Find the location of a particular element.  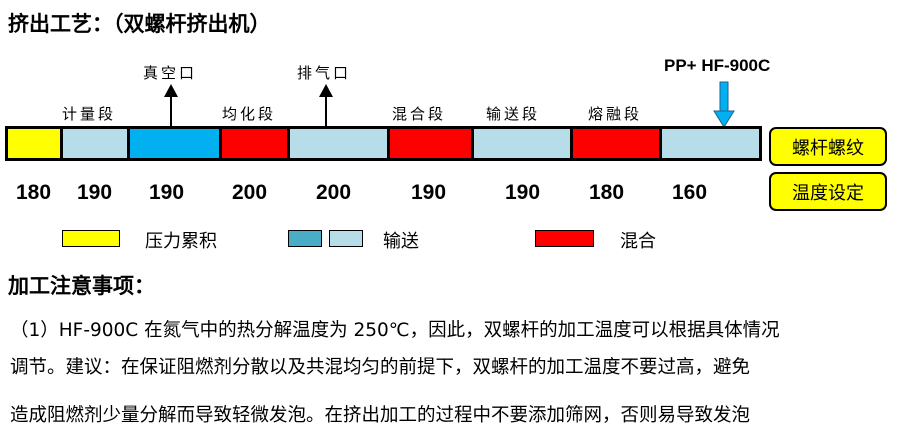

temp-1: 180 is located at coordinates (34, 192).